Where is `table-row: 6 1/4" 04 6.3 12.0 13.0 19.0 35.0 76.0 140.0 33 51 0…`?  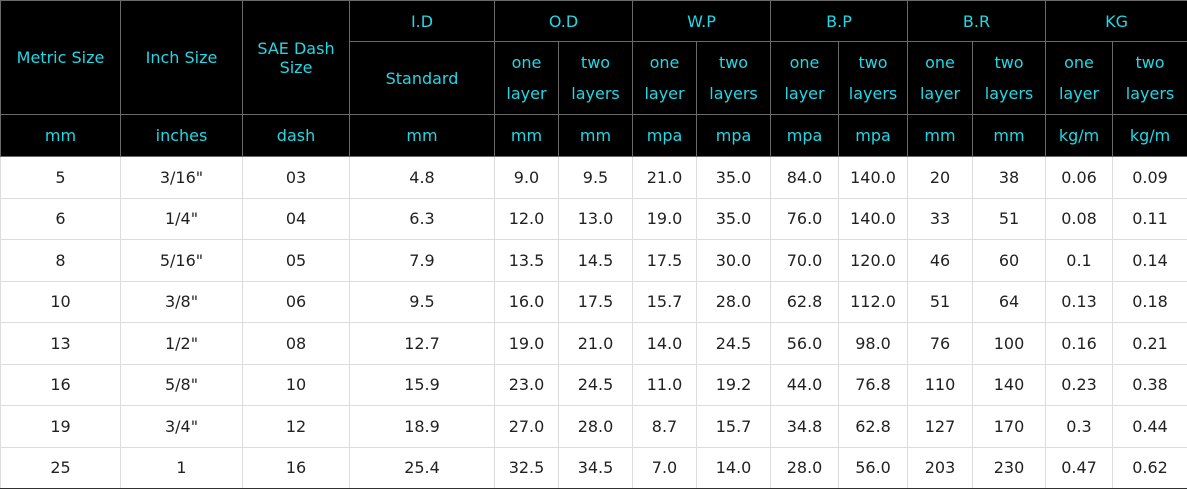
table-row: 6 1/4" 04 6.3 12.0 13.0 19.0 35.0 76.0 140.0 33 51 0… is located at coordinates (593, 218).